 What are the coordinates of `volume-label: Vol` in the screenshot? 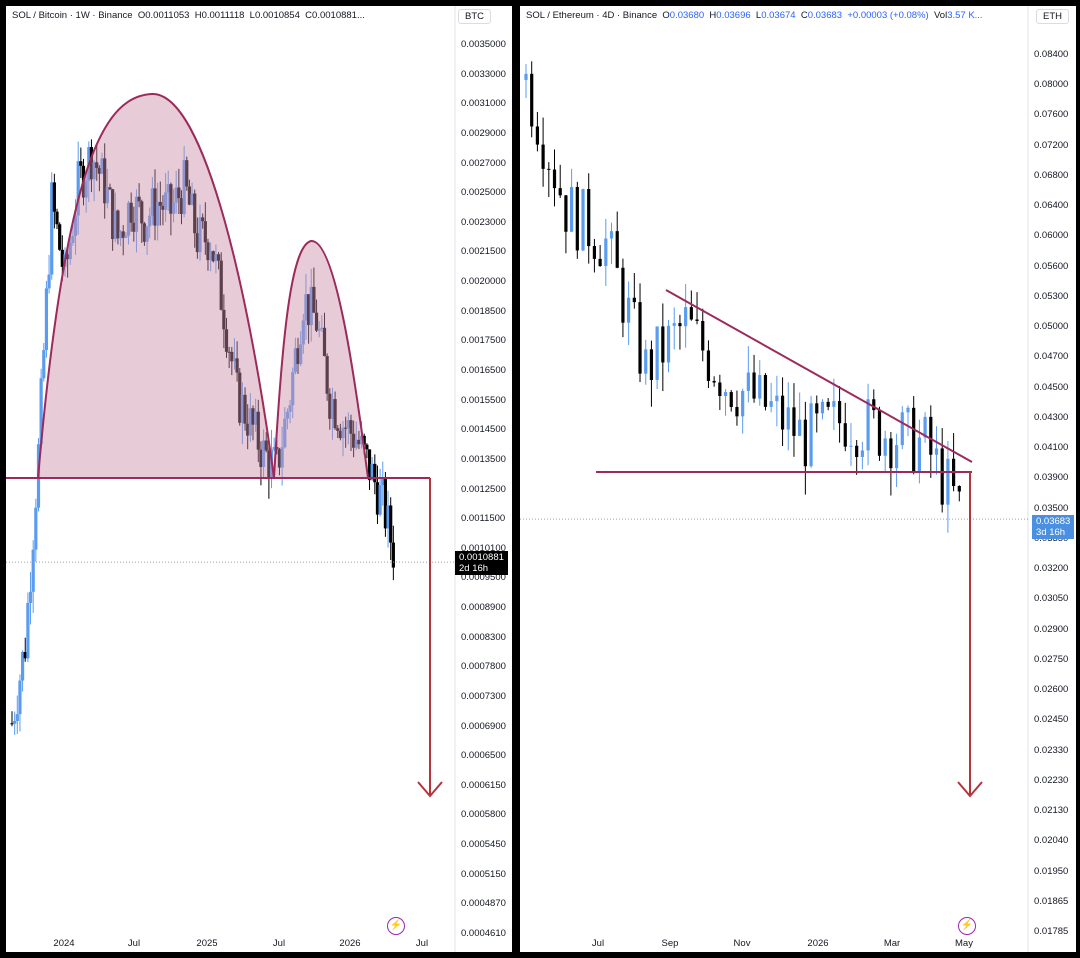 It's located at (940, 15).